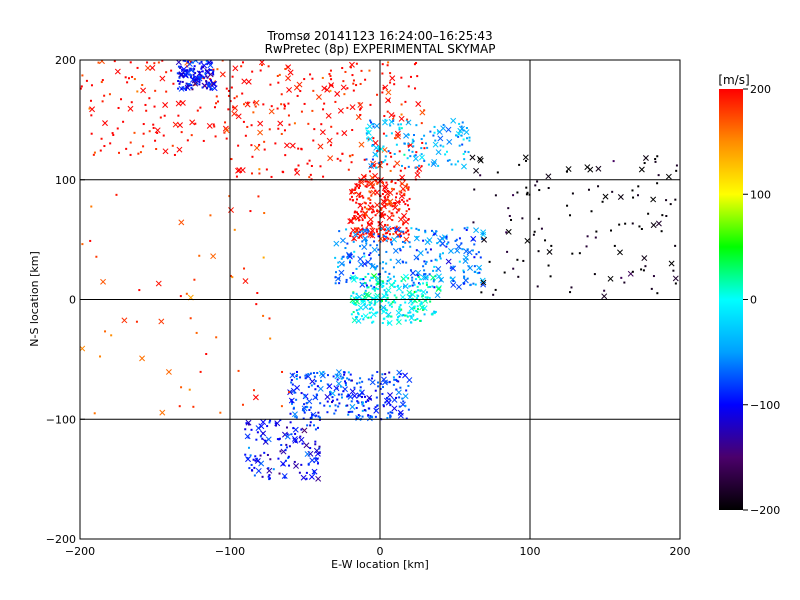 The image size is (800, 600). I want to click on colorbar-tick-label: 0, so click(753, 300).